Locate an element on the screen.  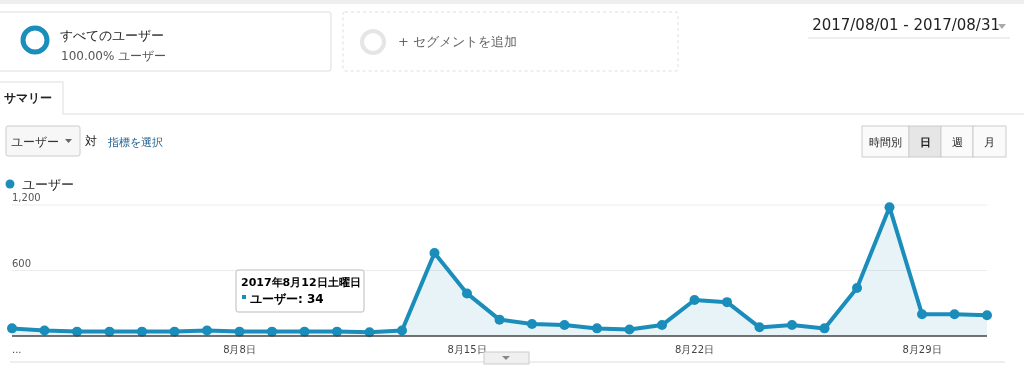
y-tick-label: 1,200 is located at coordinates (26, 197).